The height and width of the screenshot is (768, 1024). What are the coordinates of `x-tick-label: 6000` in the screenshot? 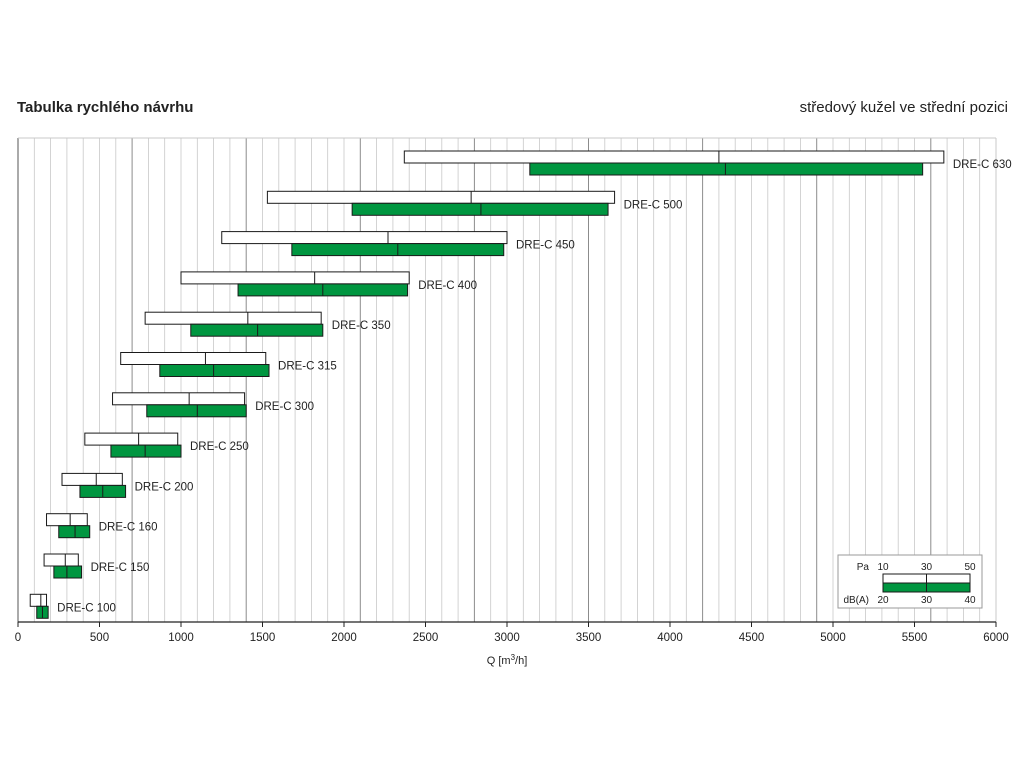 It's located at (996, 638).